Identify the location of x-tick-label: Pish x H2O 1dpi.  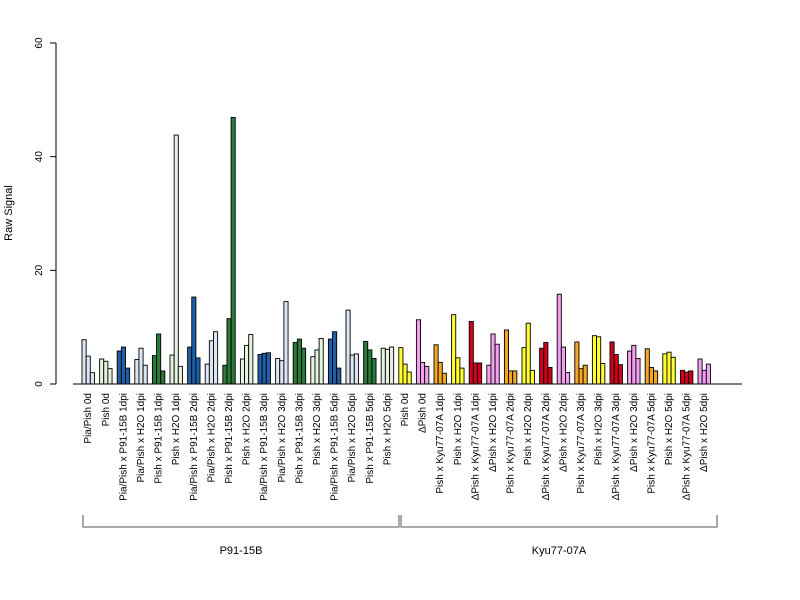
(176, 429).